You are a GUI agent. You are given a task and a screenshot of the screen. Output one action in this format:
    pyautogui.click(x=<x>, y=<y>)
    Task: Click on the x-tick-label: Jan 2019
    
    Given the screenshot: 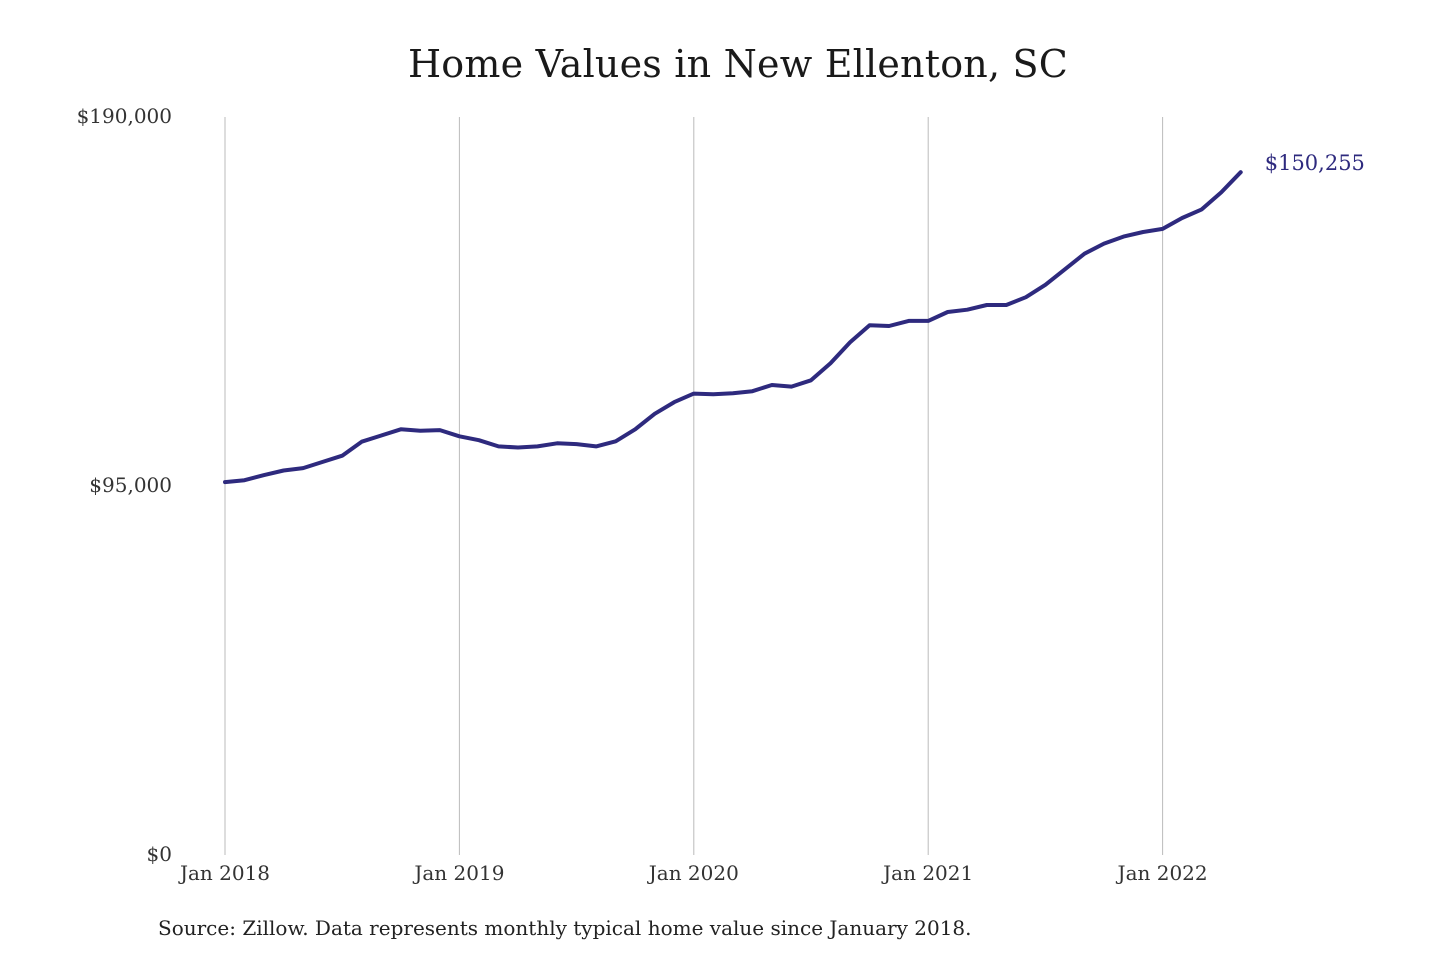 What is the action you would take?
    pyautogui.click(x=458, y=873)
    